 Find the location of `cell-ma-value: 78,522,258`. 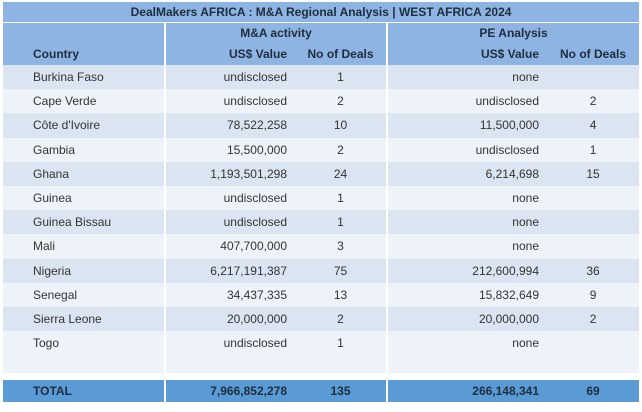

cell-ma-value: 78,522,258 is located at coordinates (229, 125).